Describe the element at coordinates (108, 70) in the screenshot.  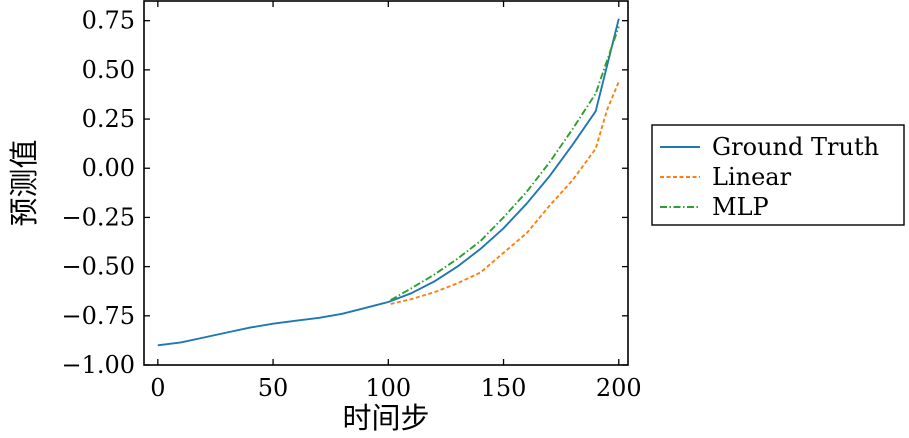
I see `y-tick-label: 0.50` at that location.